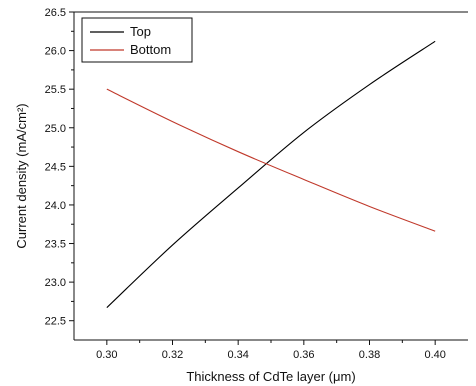 The image size is (476, 386). I want to click on x-tick-label: 0.32, so click(172, 355).